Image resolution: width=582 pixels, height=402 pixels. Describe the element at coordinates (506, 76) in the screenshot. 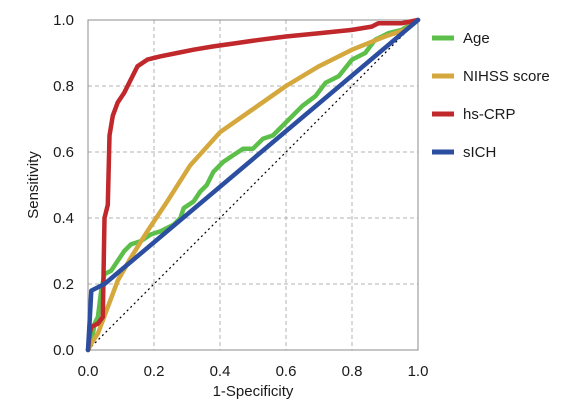

I see `legend-label-nihss-score: NIHSS score` at that location.